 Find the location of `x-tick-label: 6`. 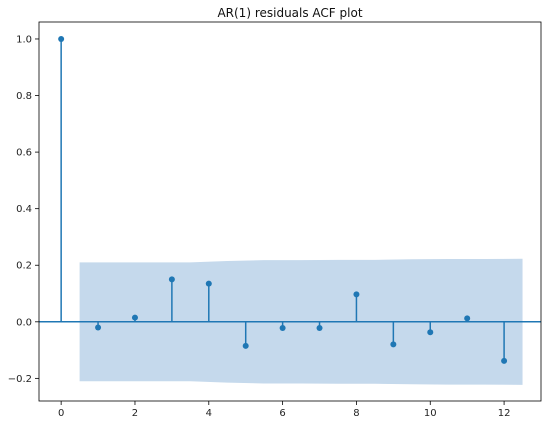

x-tick-label: 6 is located at coordinates (282, 413).